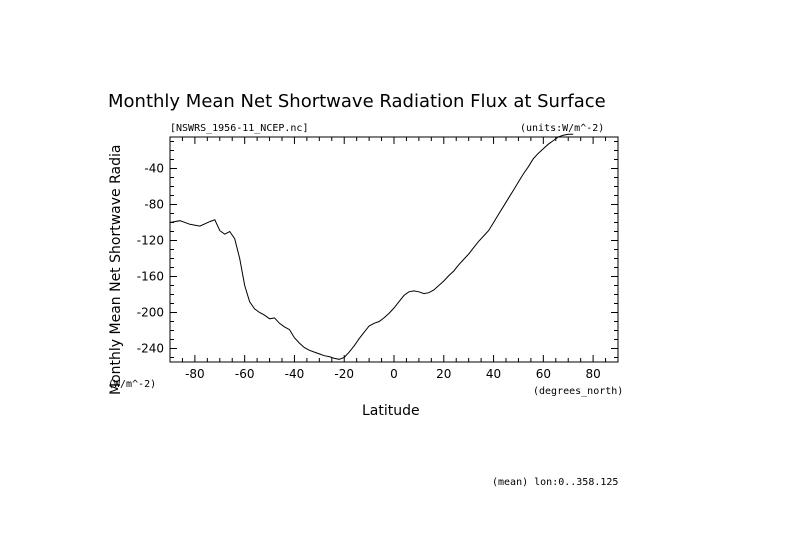  Describe the element at coordinates (443, 374) in the screenshot. I see `x-tick-label: 20` at that location.